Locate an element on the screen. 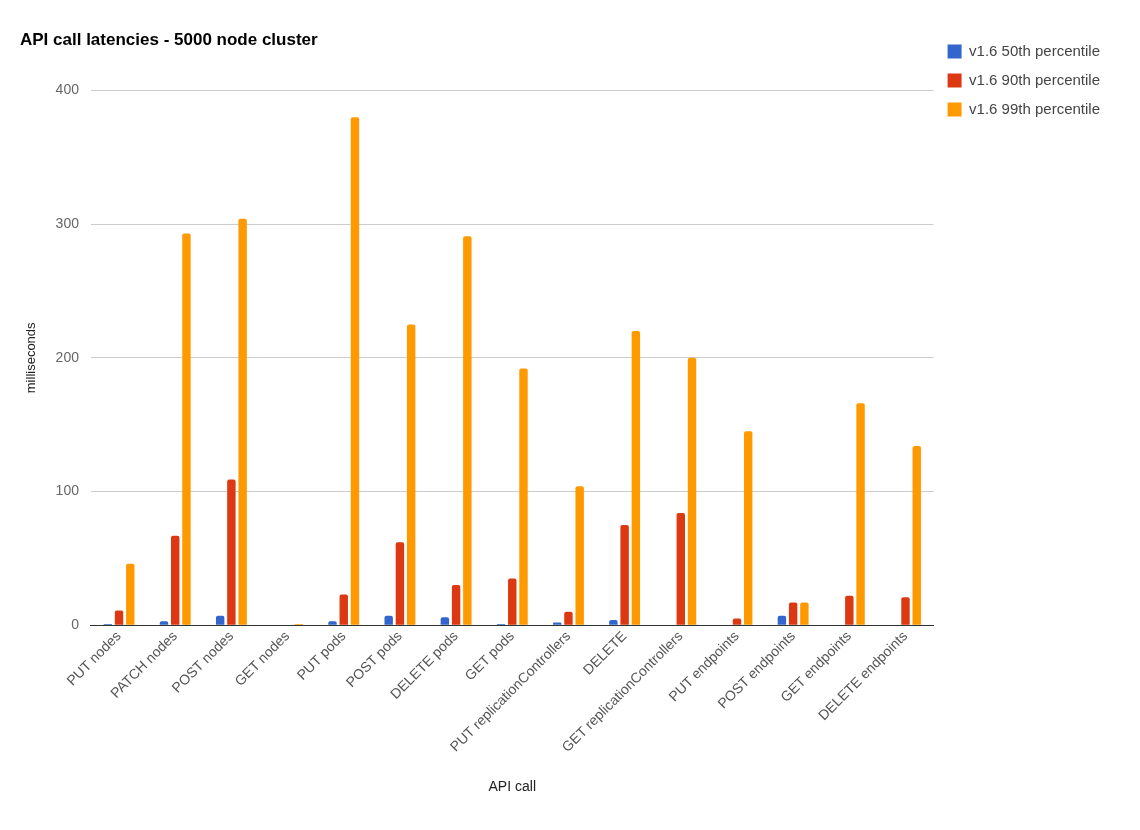 The width and height of the screenshot is (1140, 830). y-tick-label: 0 is located at coordinates (75, 624).